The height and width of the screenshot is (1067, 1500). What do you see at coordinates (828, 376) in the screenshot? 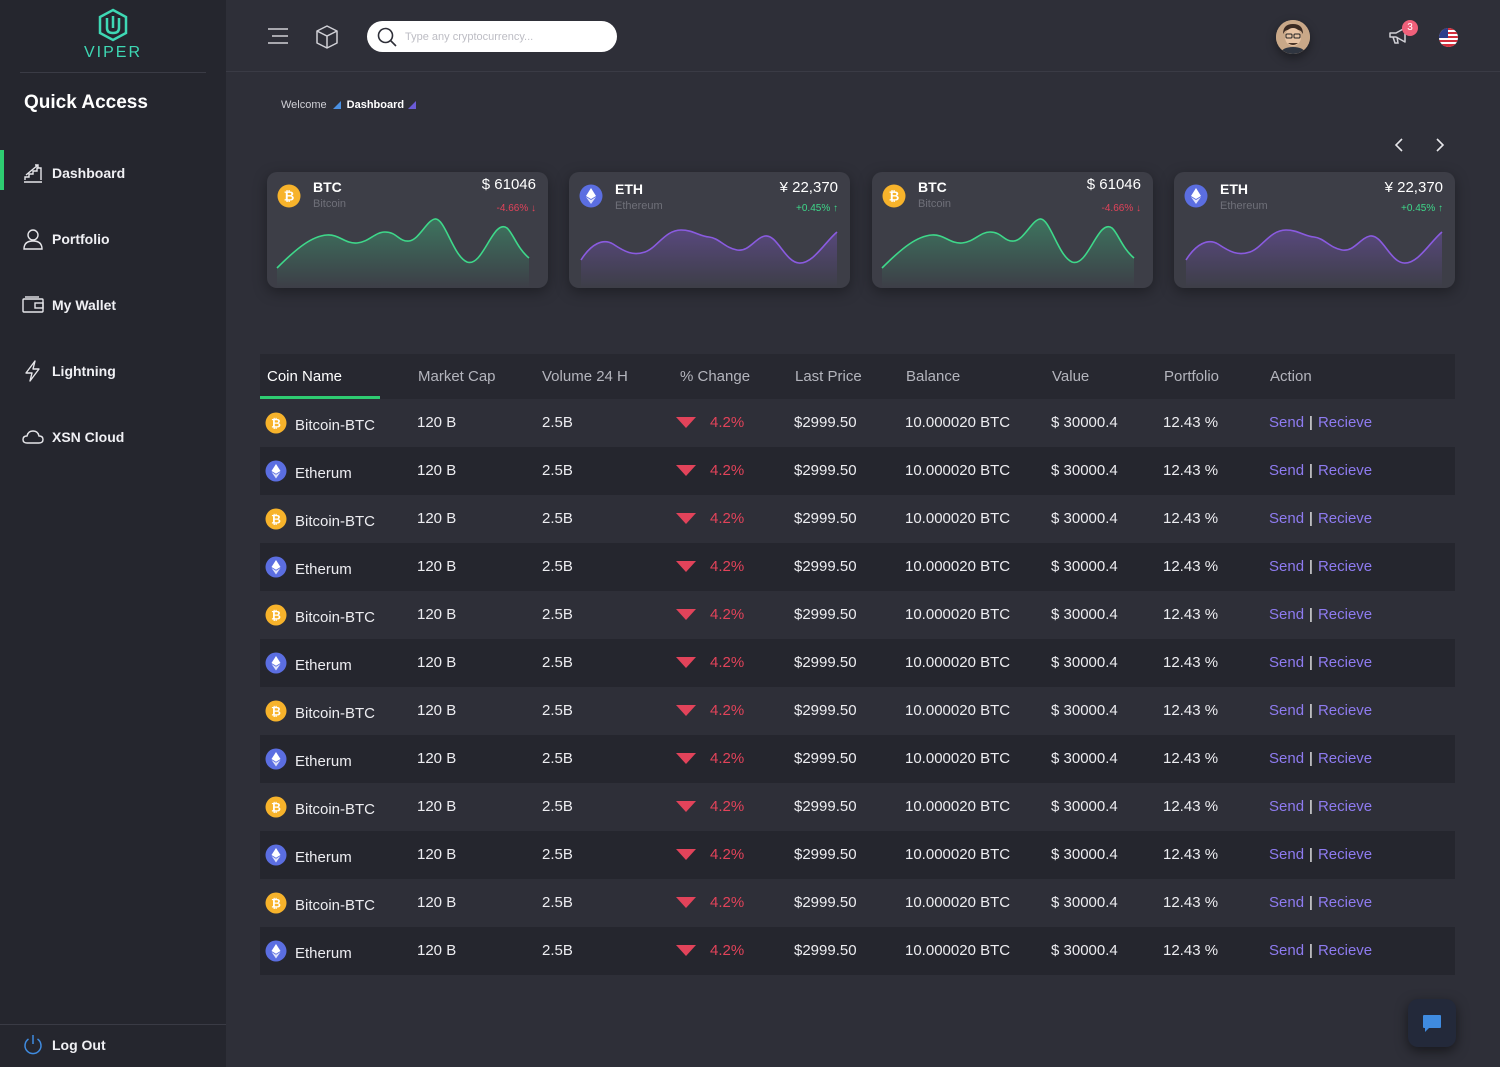
I see `column-header-last-price: Last Price` at bounding box center [828, 376].